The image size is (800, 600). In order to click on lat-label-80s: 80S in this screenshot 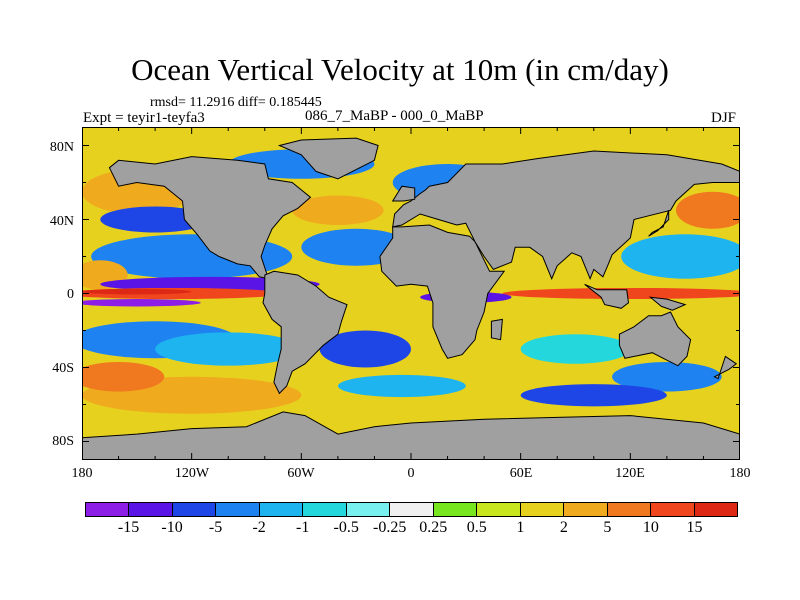, I will do `click(63, 441)`.